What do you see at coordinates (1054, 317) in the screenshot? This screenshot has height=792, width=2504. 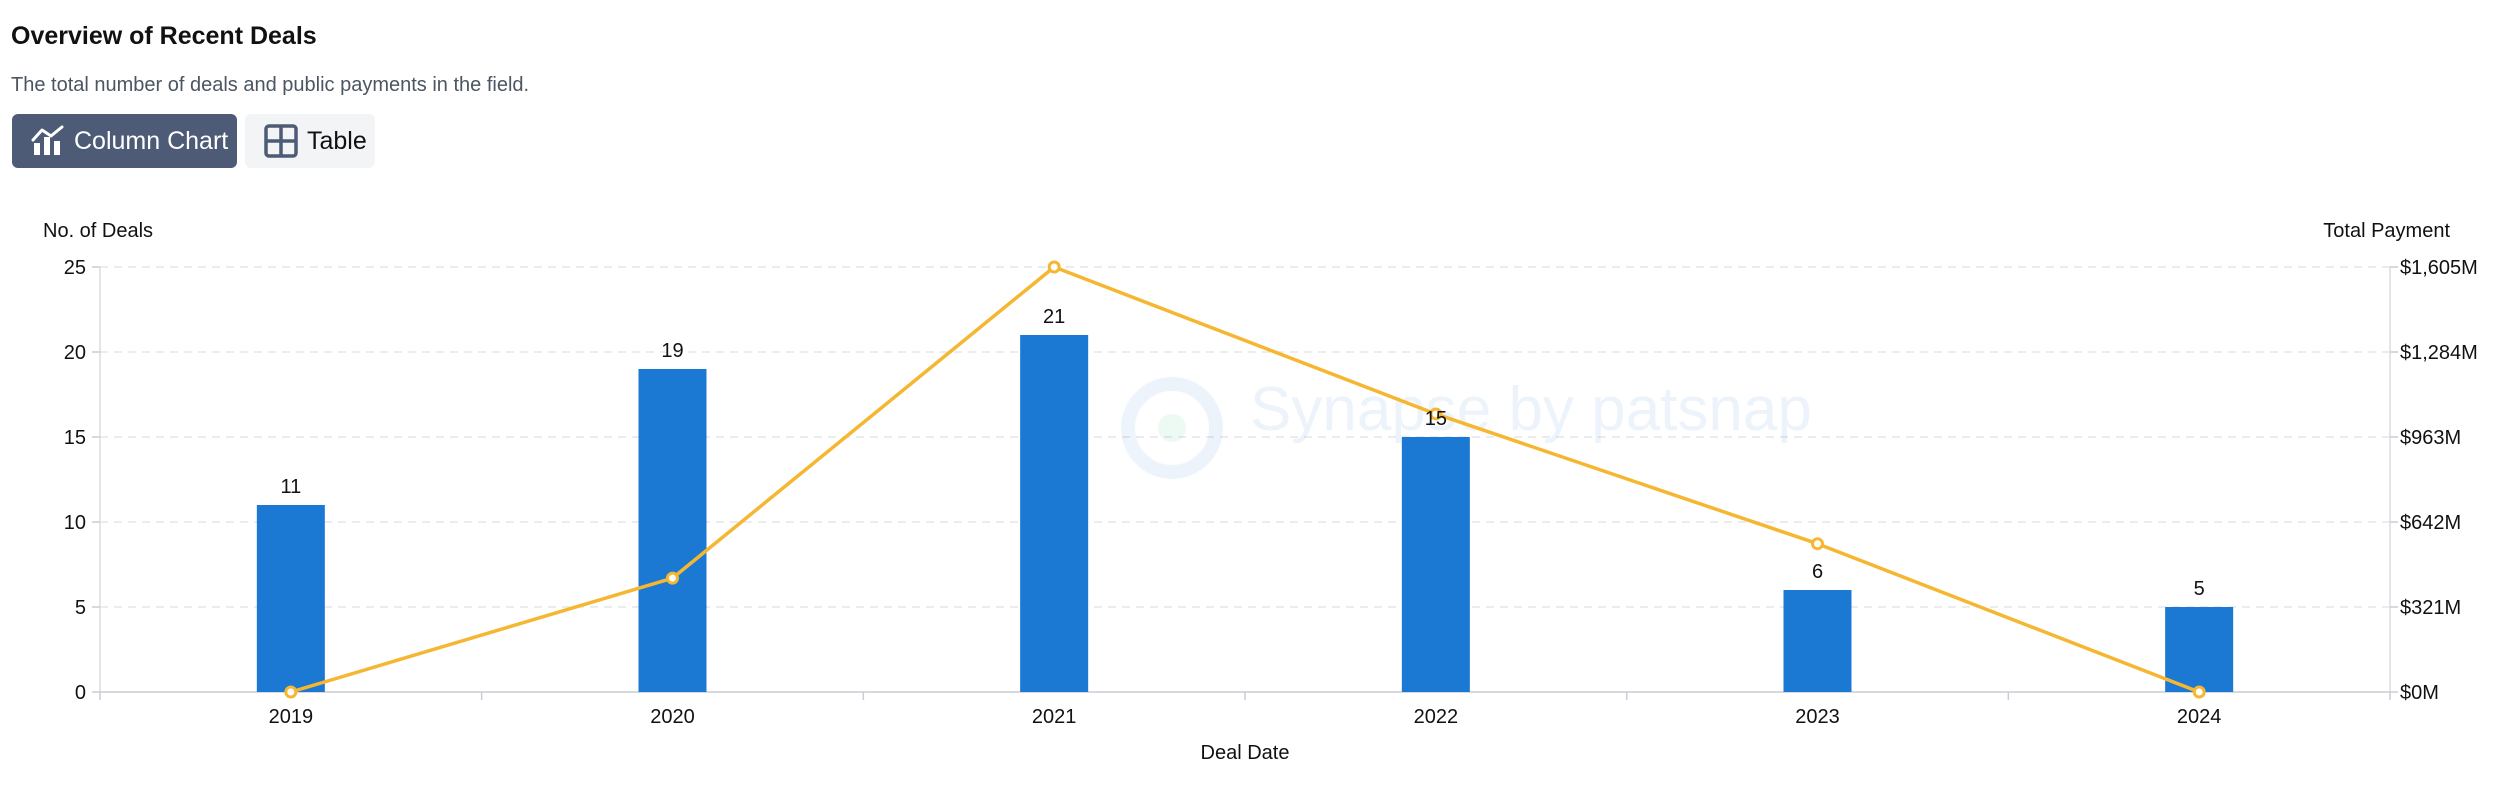 I see `bar-data-label: 21` at bounding box center [1054, 317].